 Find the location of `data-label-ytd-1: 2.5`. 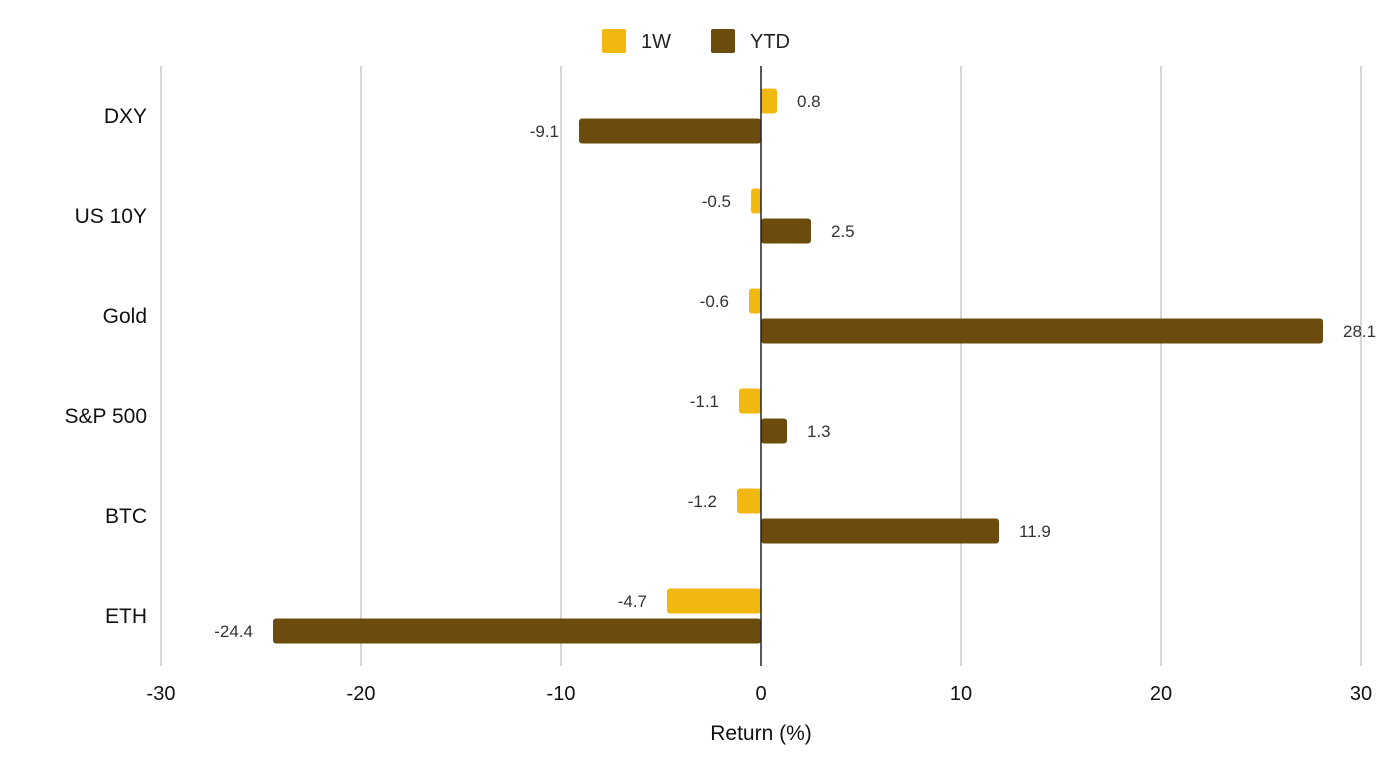

data-label-ytd-1: 2.5 is located at coordinates (843, 231).